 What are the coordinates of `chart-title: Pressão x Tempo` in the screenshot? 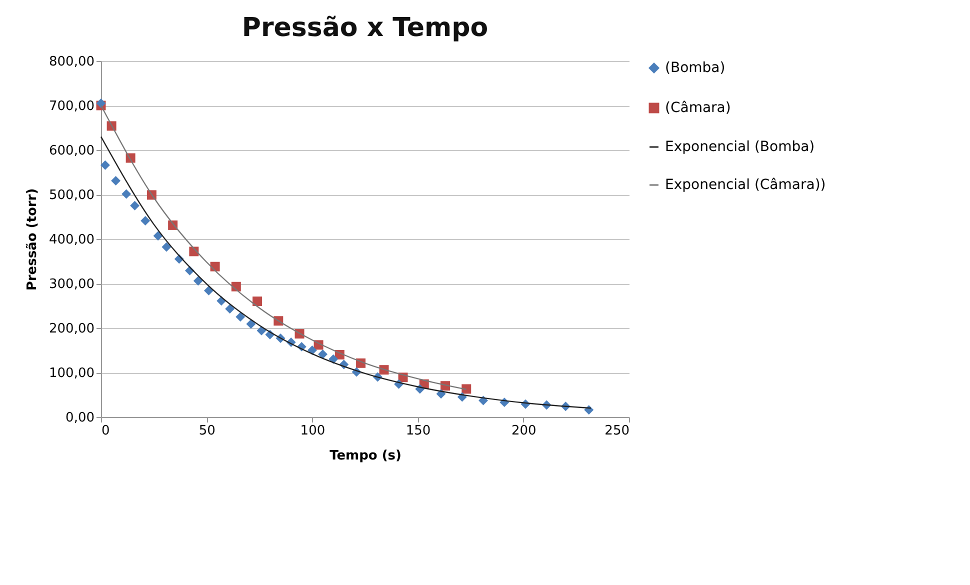 It's located at (365, 28).